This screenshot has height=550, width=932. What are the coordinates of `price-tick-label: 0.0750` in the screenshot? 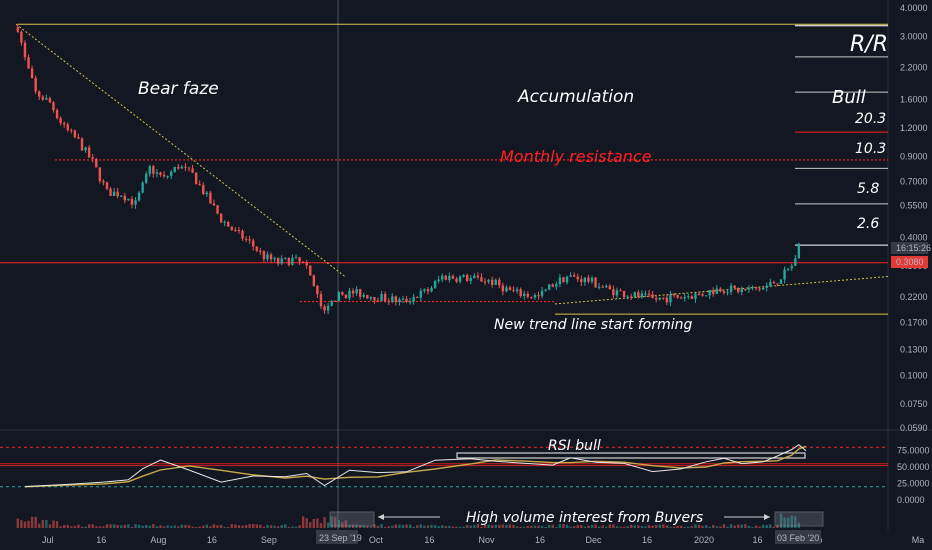 It's located at (914, 404).